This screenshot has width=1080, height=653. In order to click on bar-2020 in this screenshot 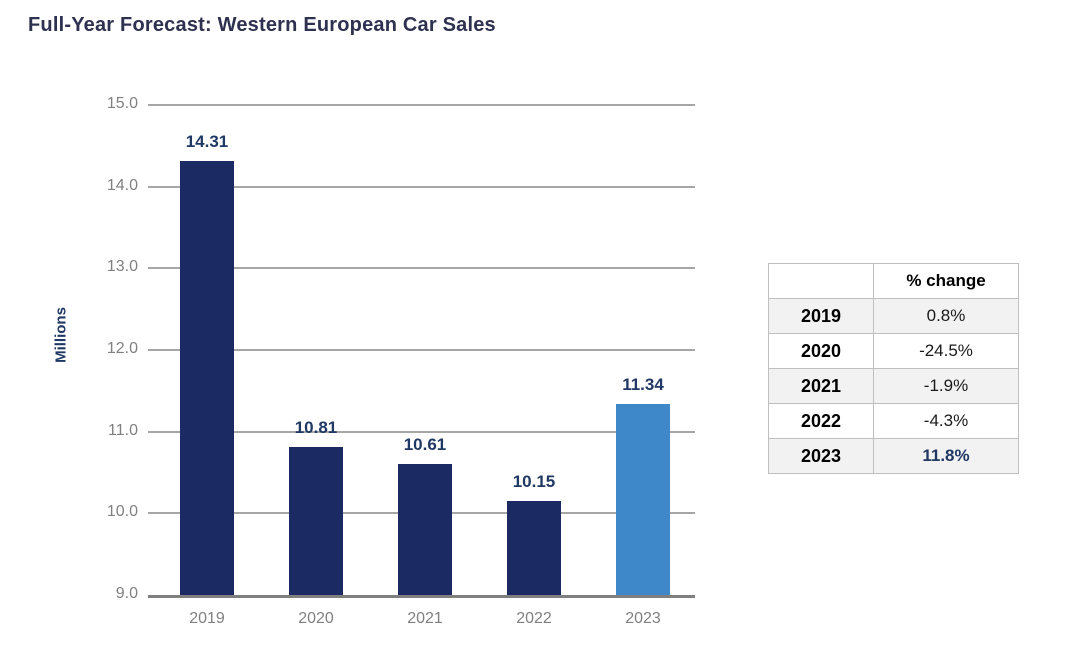, I will do `click(316, 521)`.